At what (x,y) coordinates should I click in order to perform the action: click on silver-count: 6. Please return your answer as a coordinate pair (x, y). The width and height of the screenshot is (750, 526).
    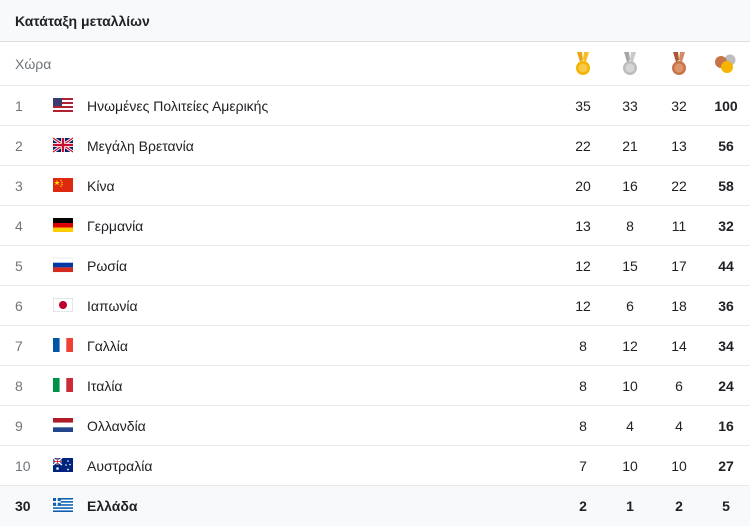
    Looking at the image, I should click on (630, 306).